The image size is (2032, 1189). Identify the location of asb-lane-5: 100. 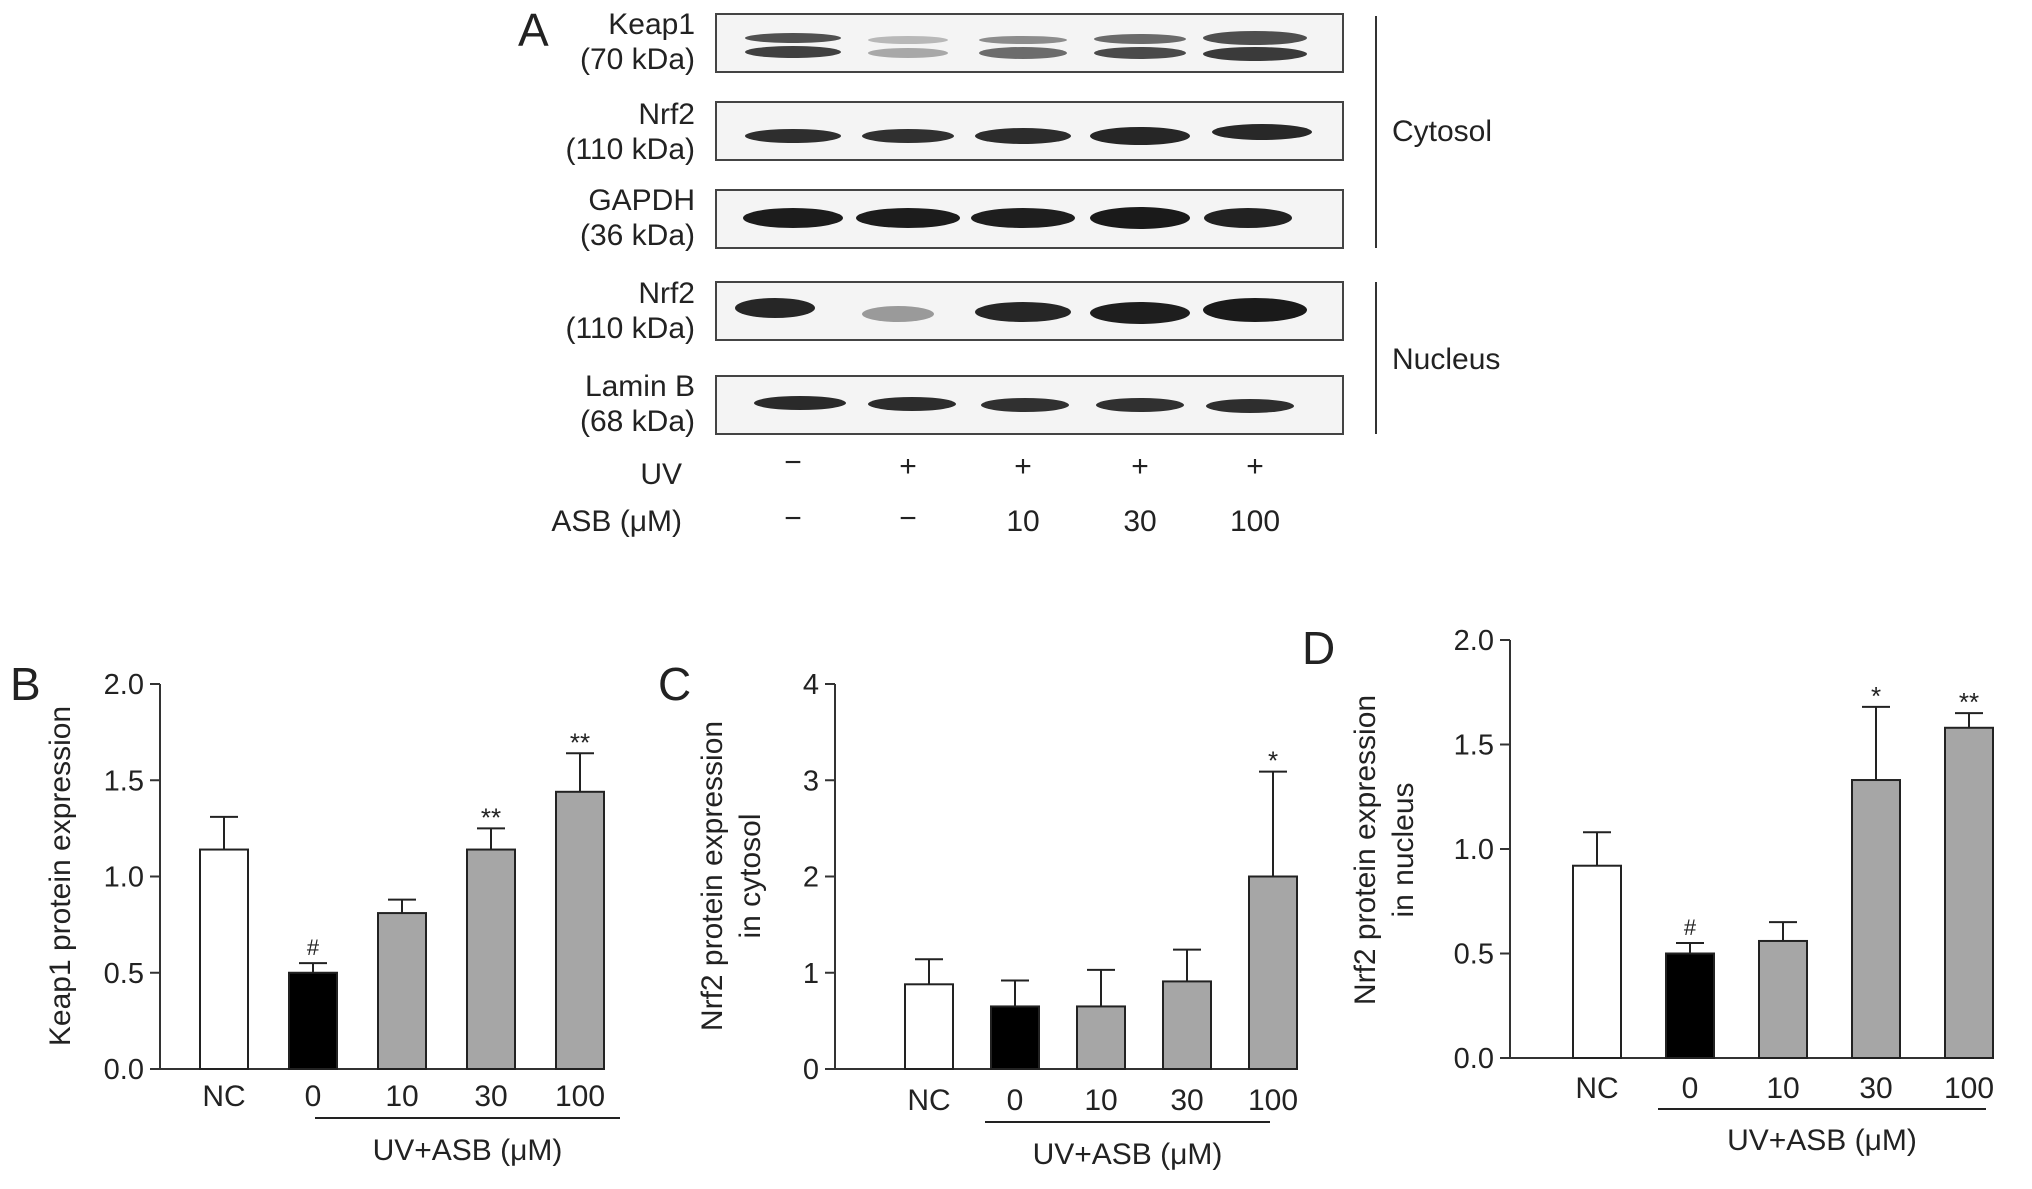
(1255, 521).